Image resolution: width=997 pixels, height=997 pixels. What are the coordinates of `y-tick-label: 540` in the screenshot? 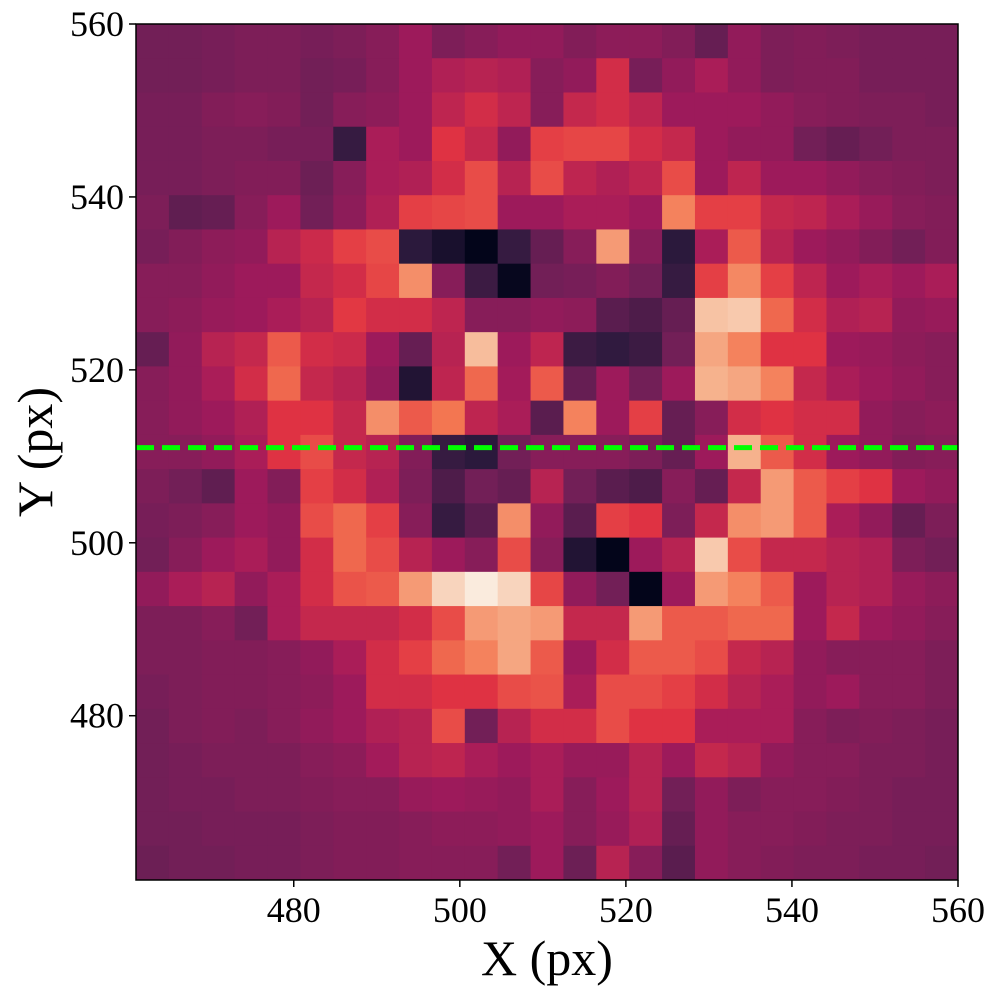 It's located at (97, 197).